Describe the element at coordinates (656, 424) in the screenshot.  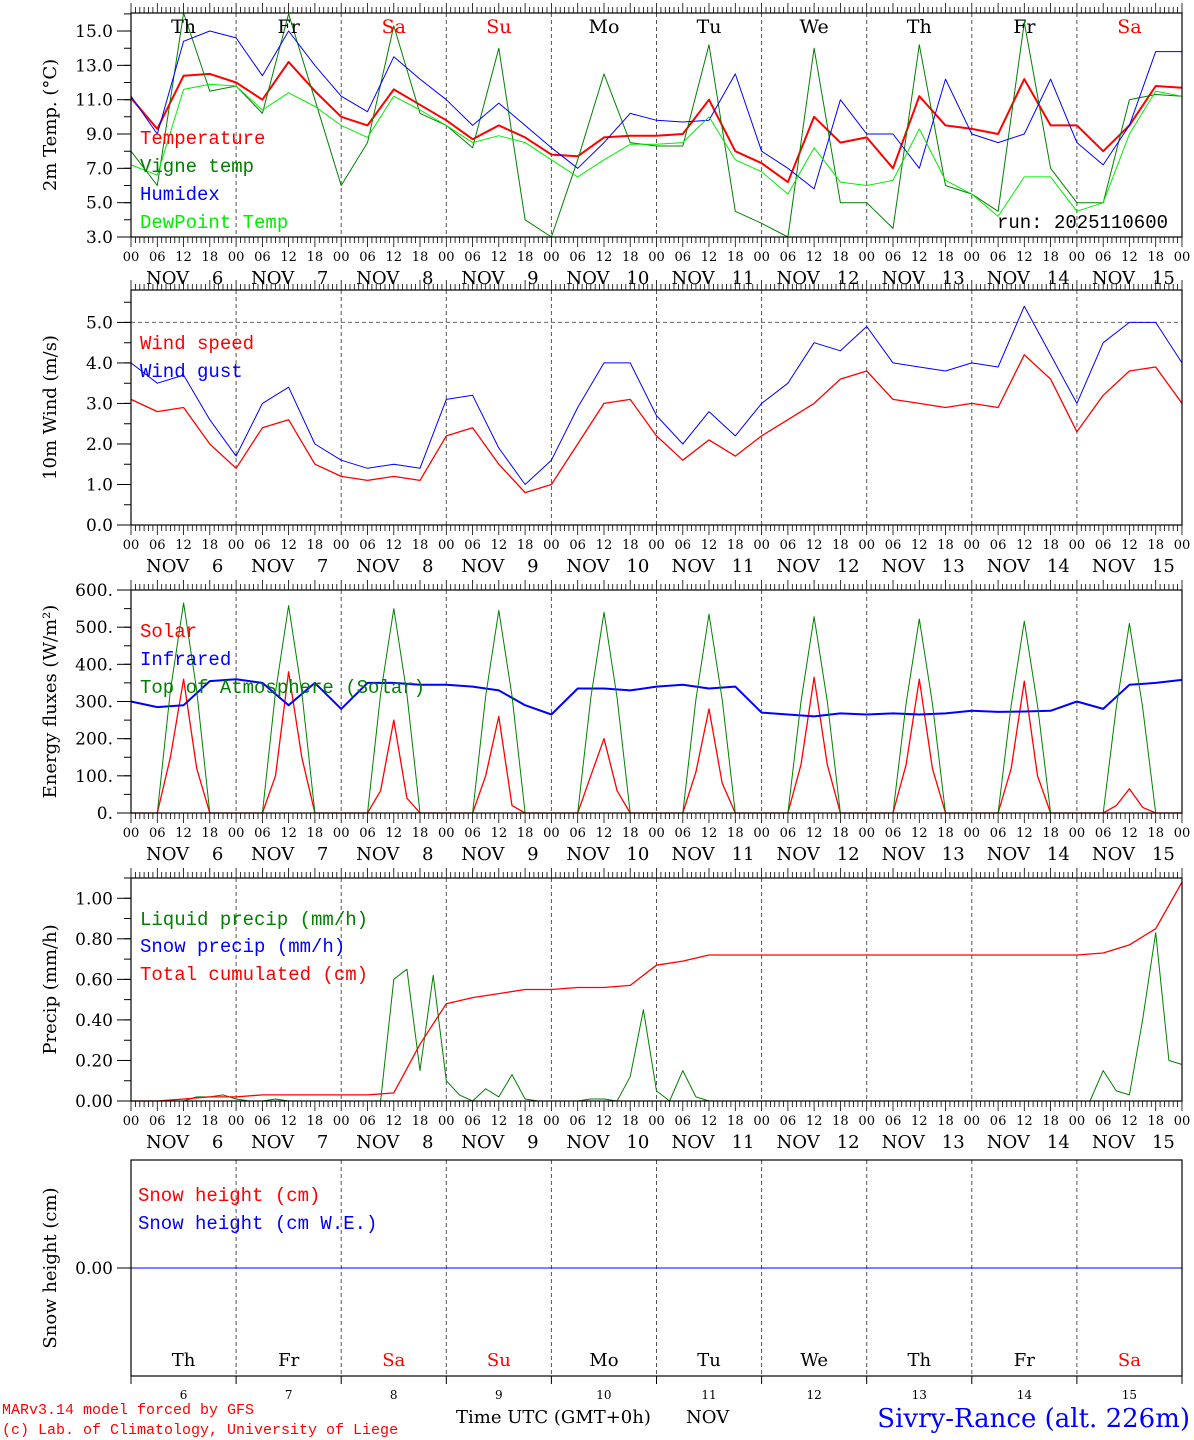
I see `series-wind-speed` at that location.